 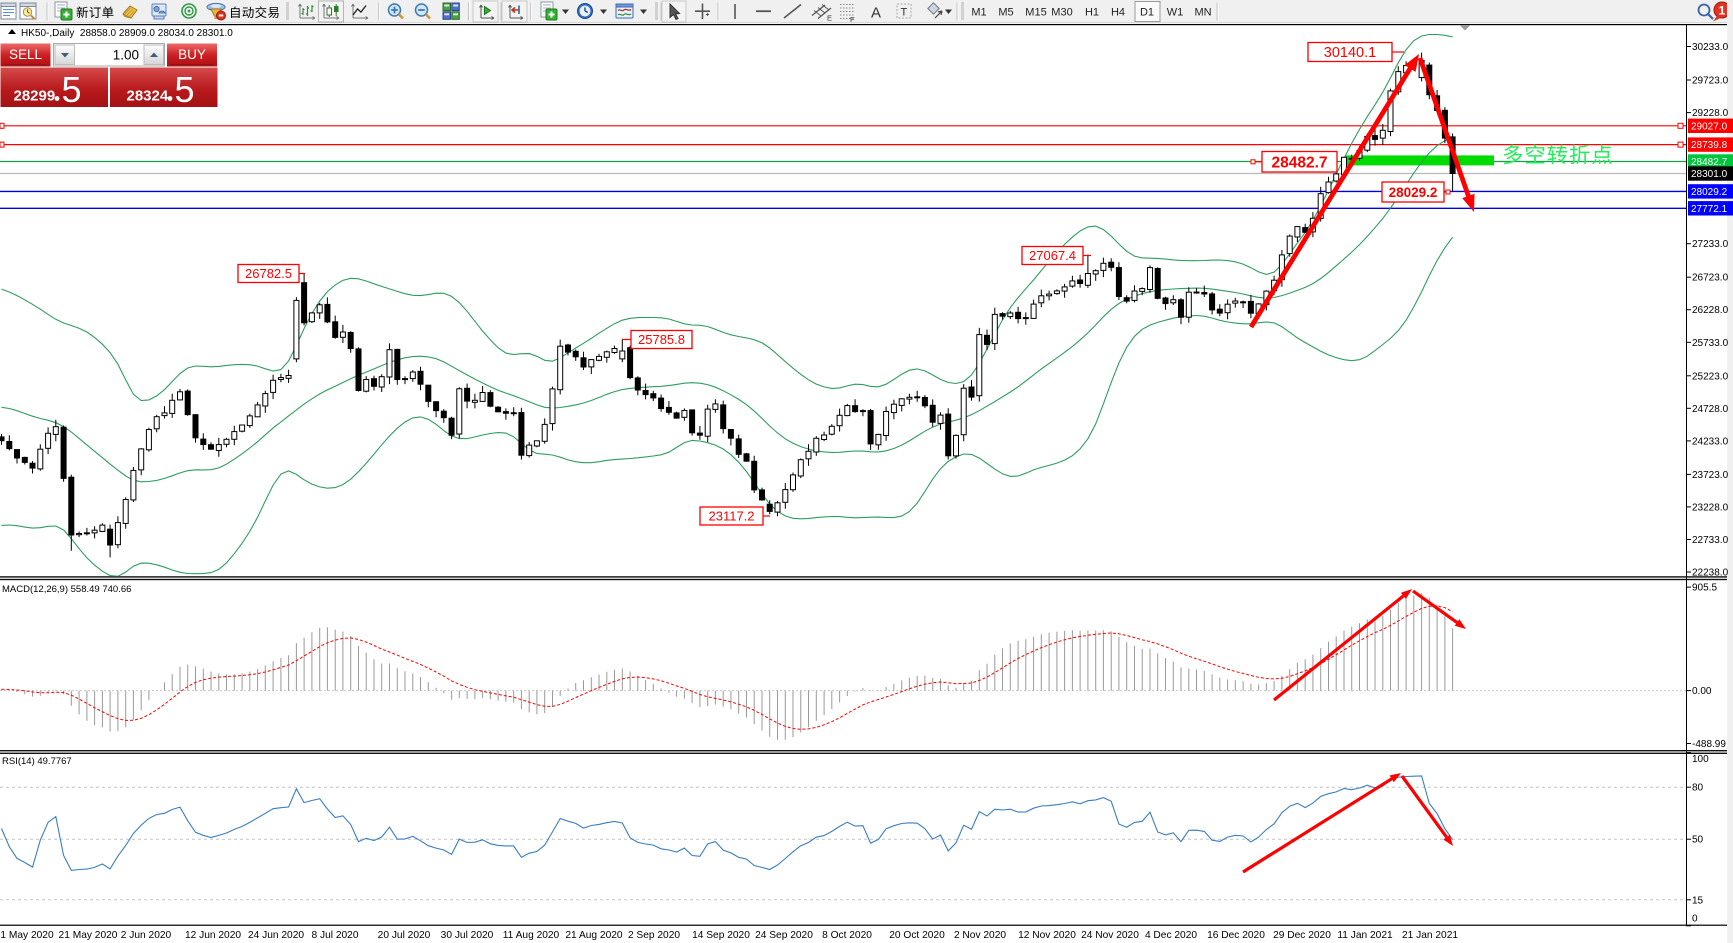 I want to click on svg-text: 29 Dec 2020, so click(x=1302, y=935).